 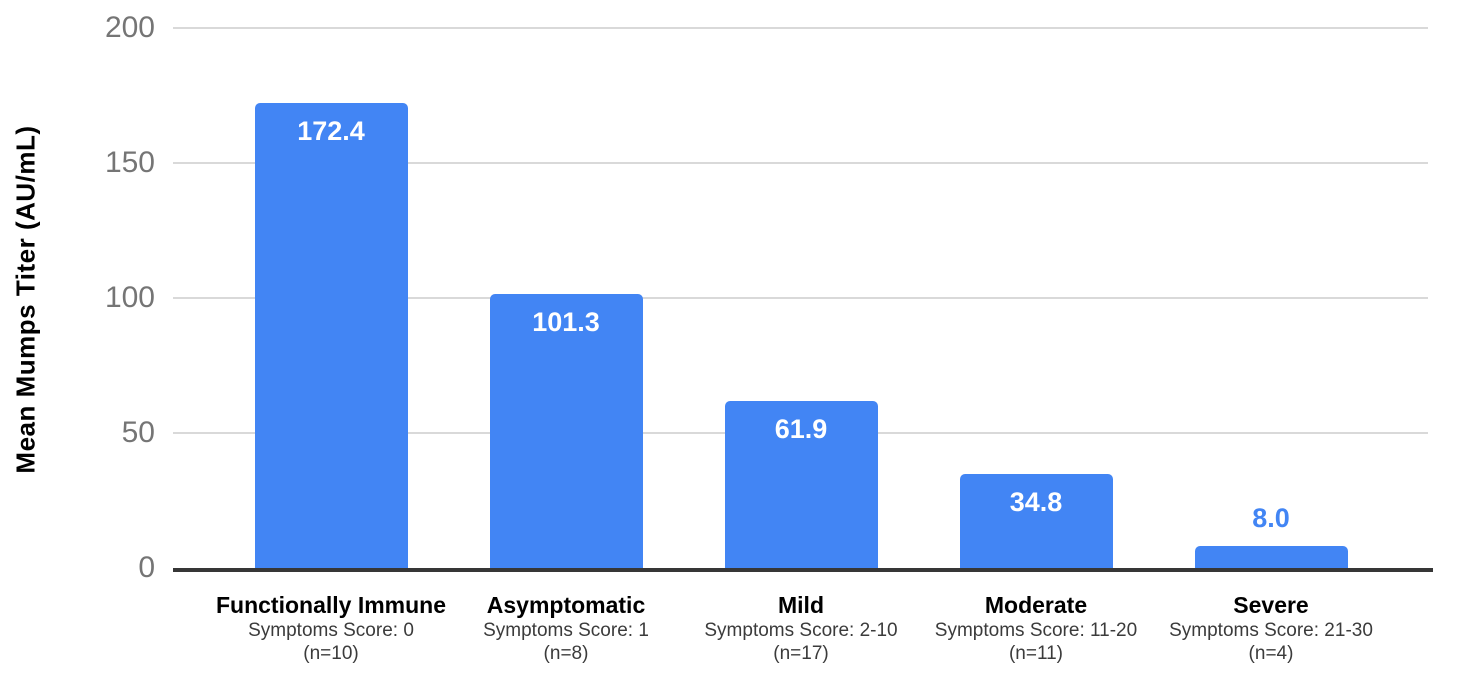 What do you see at coordinates (1271, 518) in the screenshot?
I see `bar-value-severe: 8.0` at bounding box center [1271, 518].